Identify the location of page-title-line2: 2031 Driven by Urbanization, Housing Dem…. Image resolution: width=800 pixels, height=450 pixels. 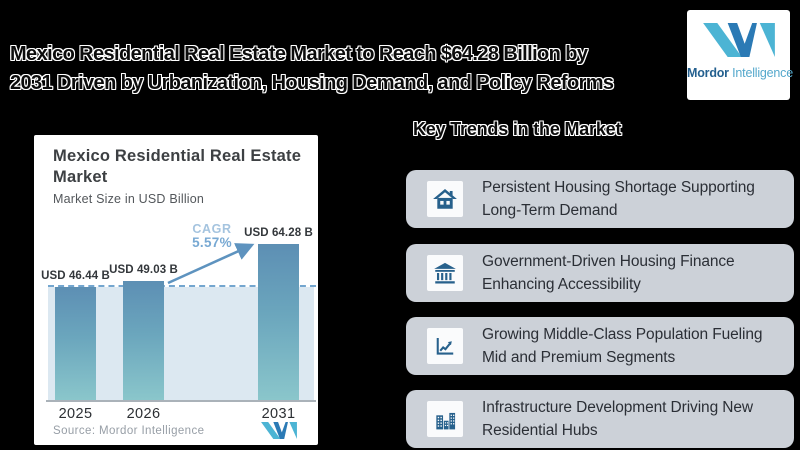
(312, 83).